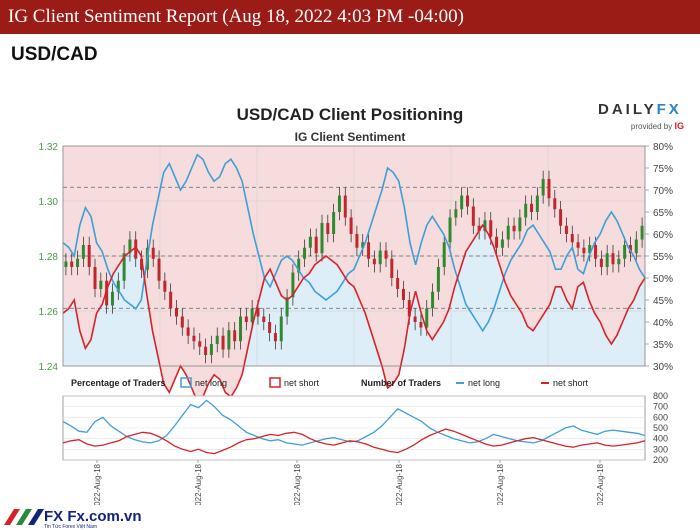 This screenshot has width=700, height=530. Describe the element at coordinates (49, 312) in the screenshot. I see `price-tick-label: 1.26` at that location.